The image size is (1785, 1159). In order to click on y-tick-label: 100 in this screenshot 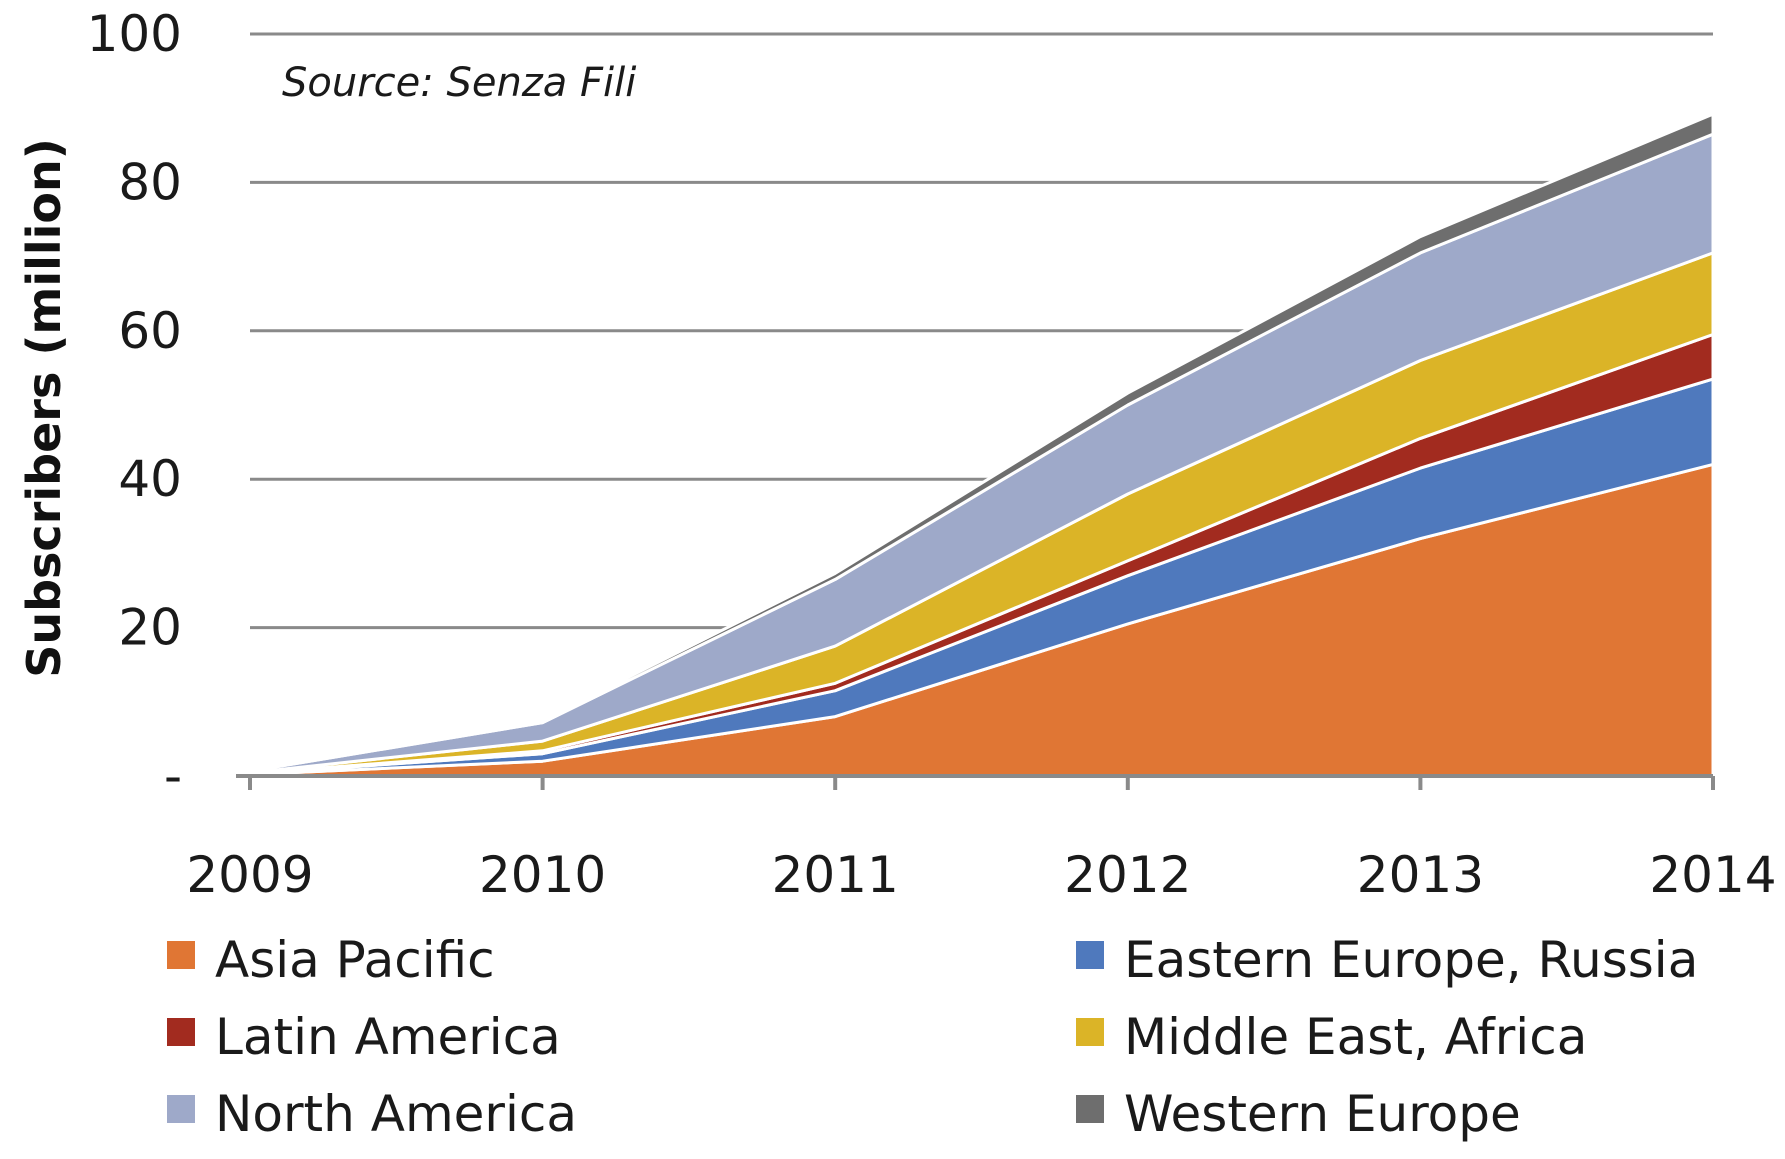, I will do `click(134, 34)`.